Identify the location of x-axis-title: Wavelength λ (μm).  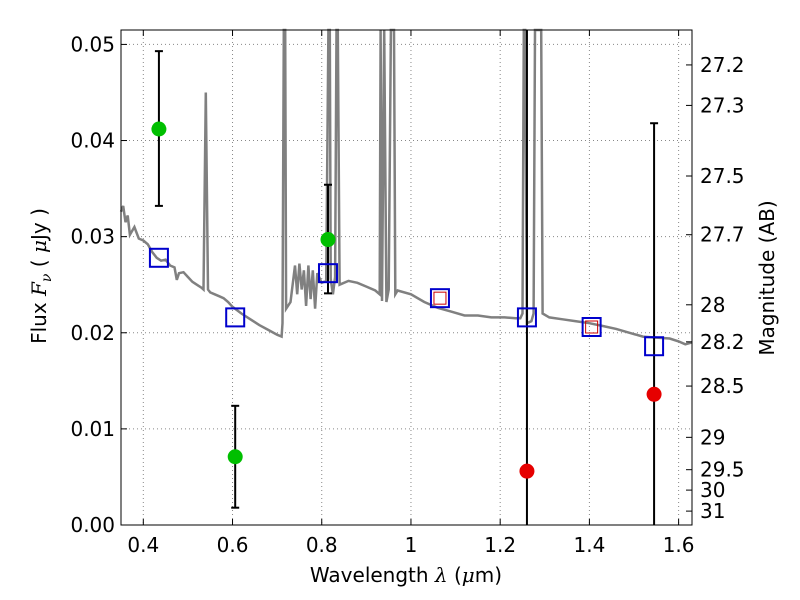
(406, 575).